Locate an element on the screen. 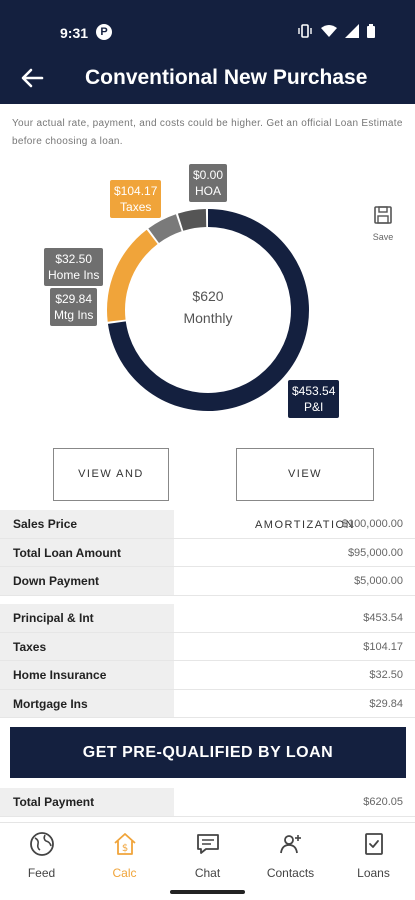 The width and height of the screenshot is (415, 900). table-row: Mortgage Ins $29.84 is located at coordinates (207, 703).